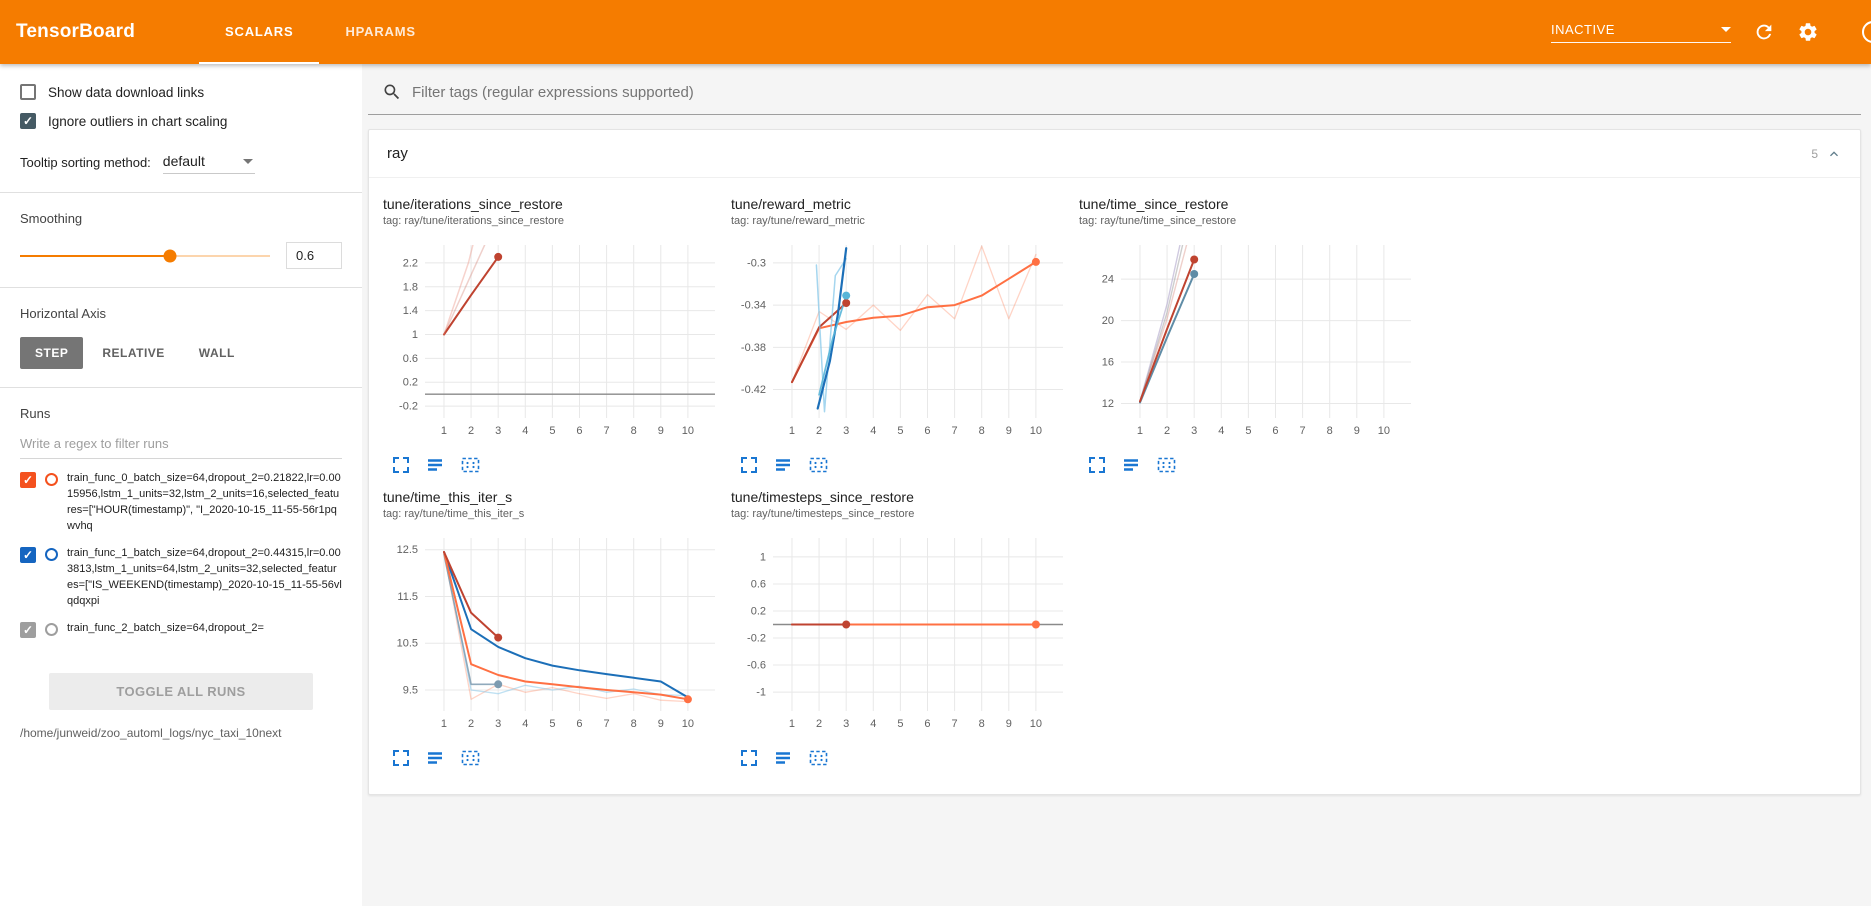 The image size is (1871, 906). What do you see at coordinates (1641, 32) in the screenshot?
I see `status-dropdown: INACTIVE` at bounding box center [1641, 32].